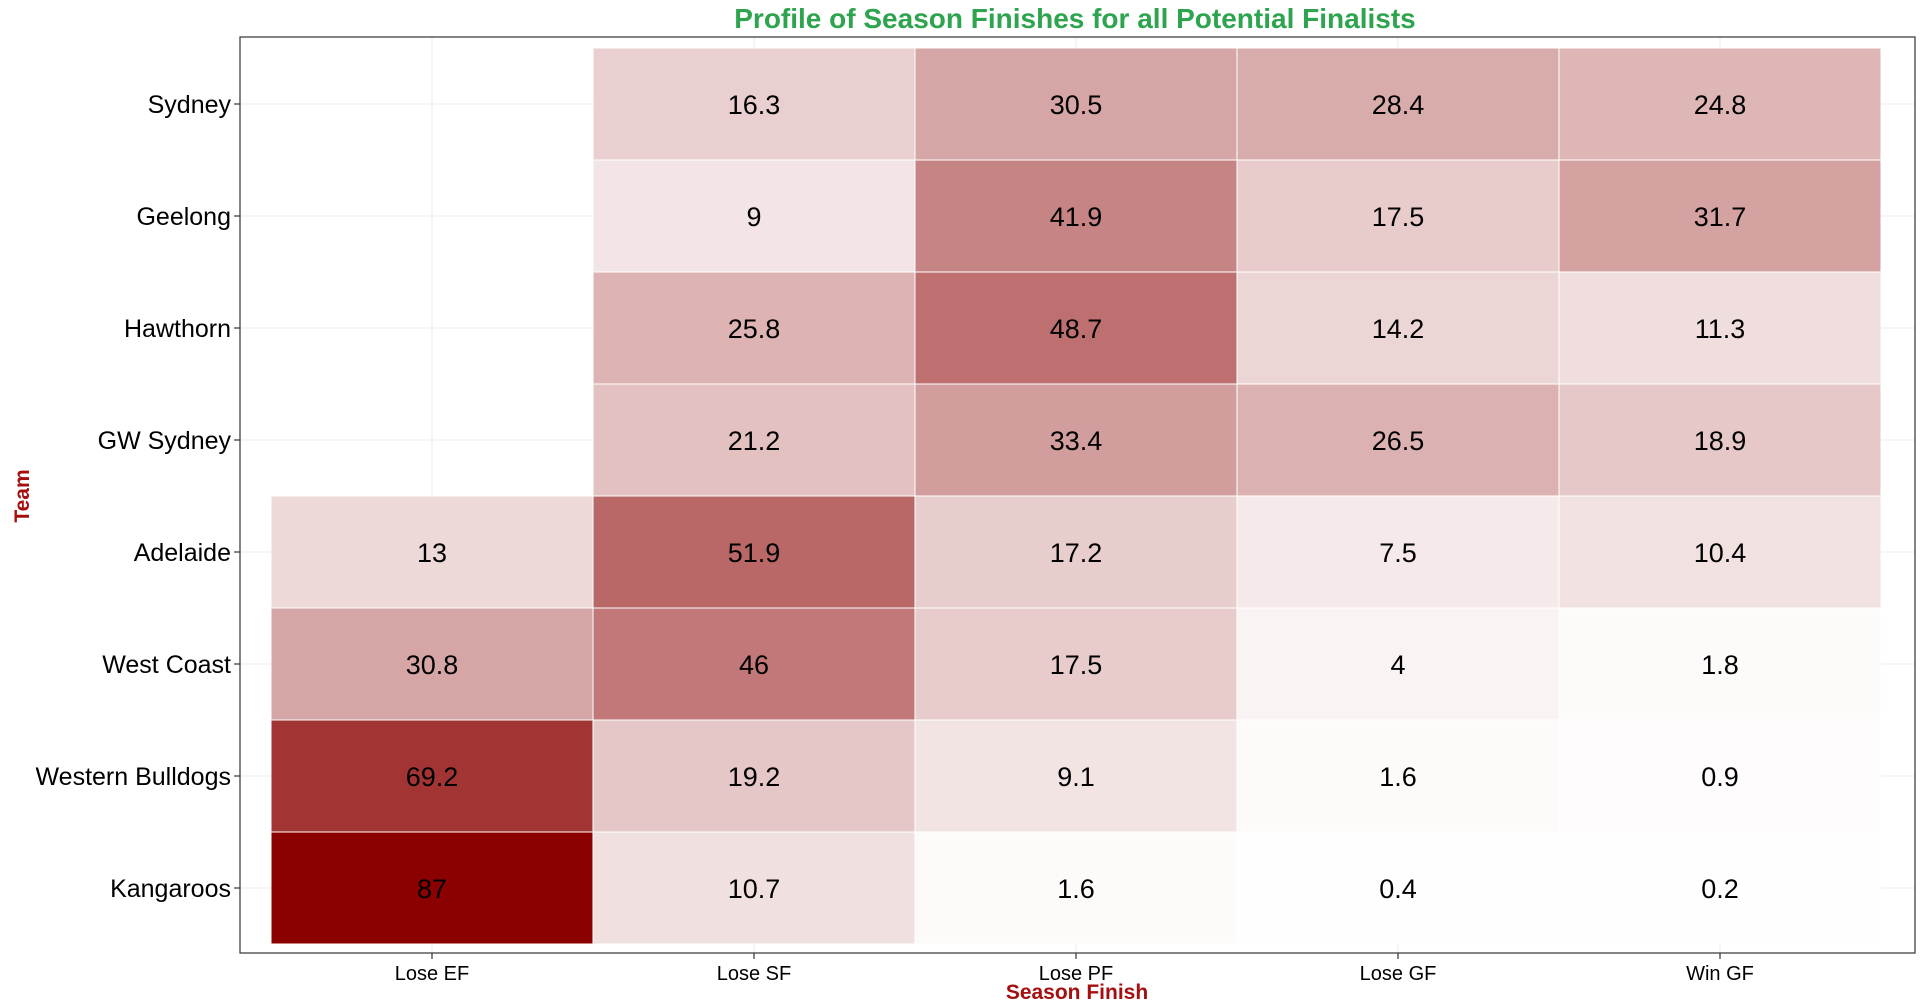 This screenshot has height=1005, width=1920. I want to click on x-axis-title: Season Finish, so click(1077, 992).